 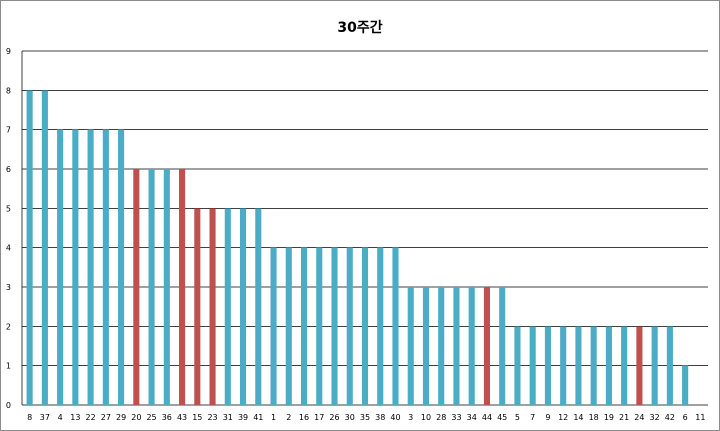 What do you see at coordinates (288, 417) in the screenshot?
I see `x-tick-label: 2` at bounding box center [288, 417].